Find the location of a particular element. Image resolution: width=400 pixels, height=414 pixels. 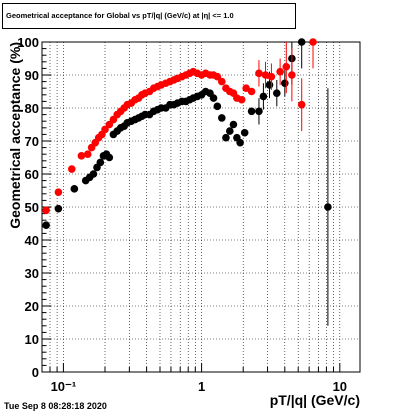

y-tick-label: 70 is located at coordinates (32, 141).